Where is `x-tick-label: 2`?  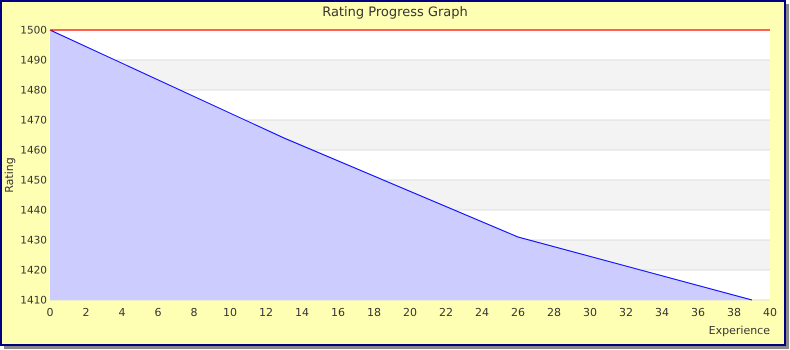
x-tick-label: 2 is located at coordinates (86, 312).